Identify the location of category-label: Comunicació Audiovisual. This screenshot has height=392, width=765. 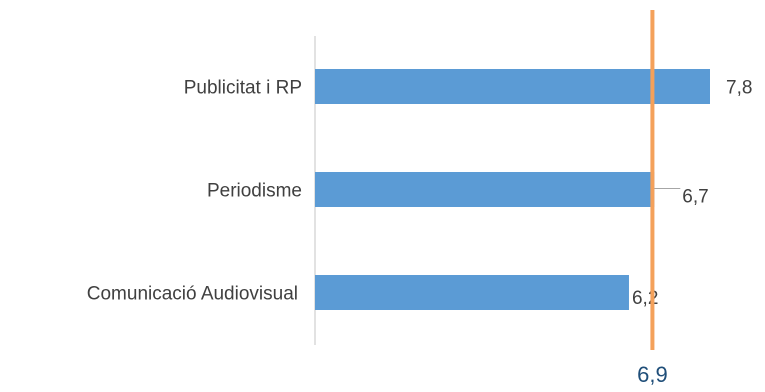
(192, 294).